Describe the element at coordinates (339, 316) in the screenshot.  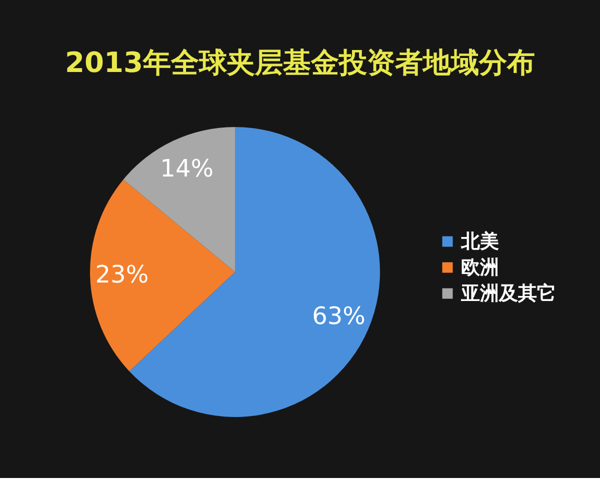
I see `data-label: 63%` at that location.